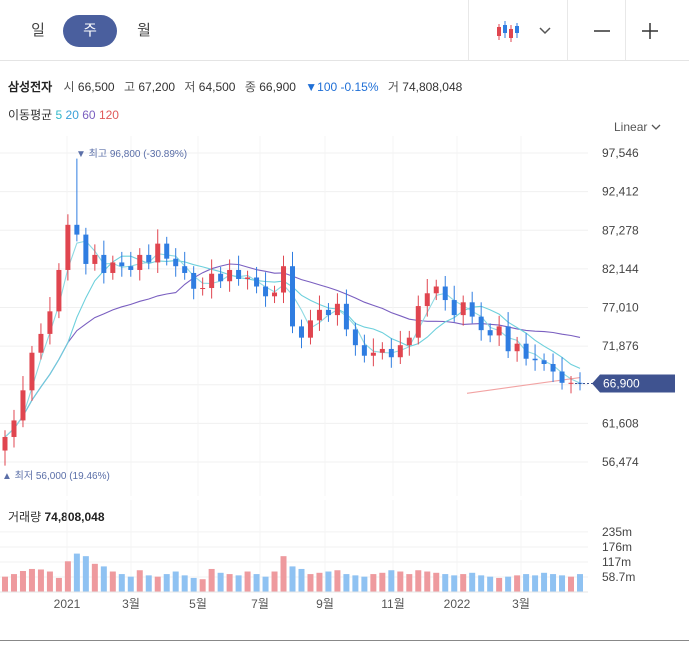 This screenshot has width=689, height=650. Describe the element at coordinates (69, 87) in the screenshot. I see `open-label: 시` at that location.